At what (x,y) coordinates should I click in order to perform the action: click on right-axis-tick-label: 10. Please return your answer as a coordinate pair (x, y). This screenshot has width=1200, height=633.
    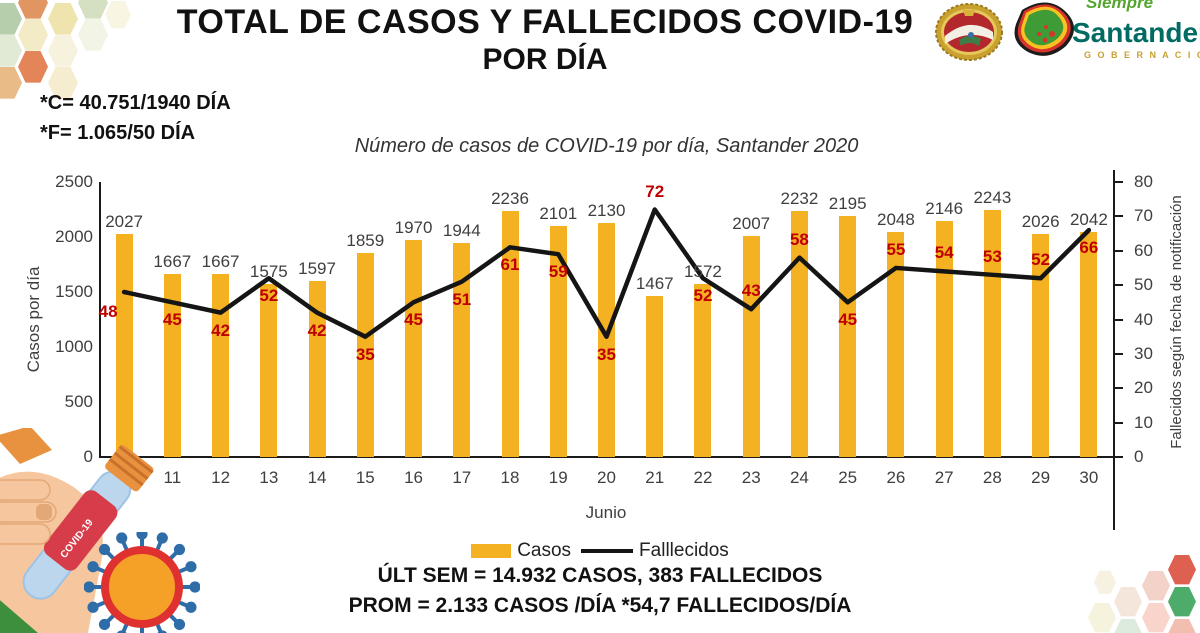
    Looking at the image, I should click on (1143, 422).